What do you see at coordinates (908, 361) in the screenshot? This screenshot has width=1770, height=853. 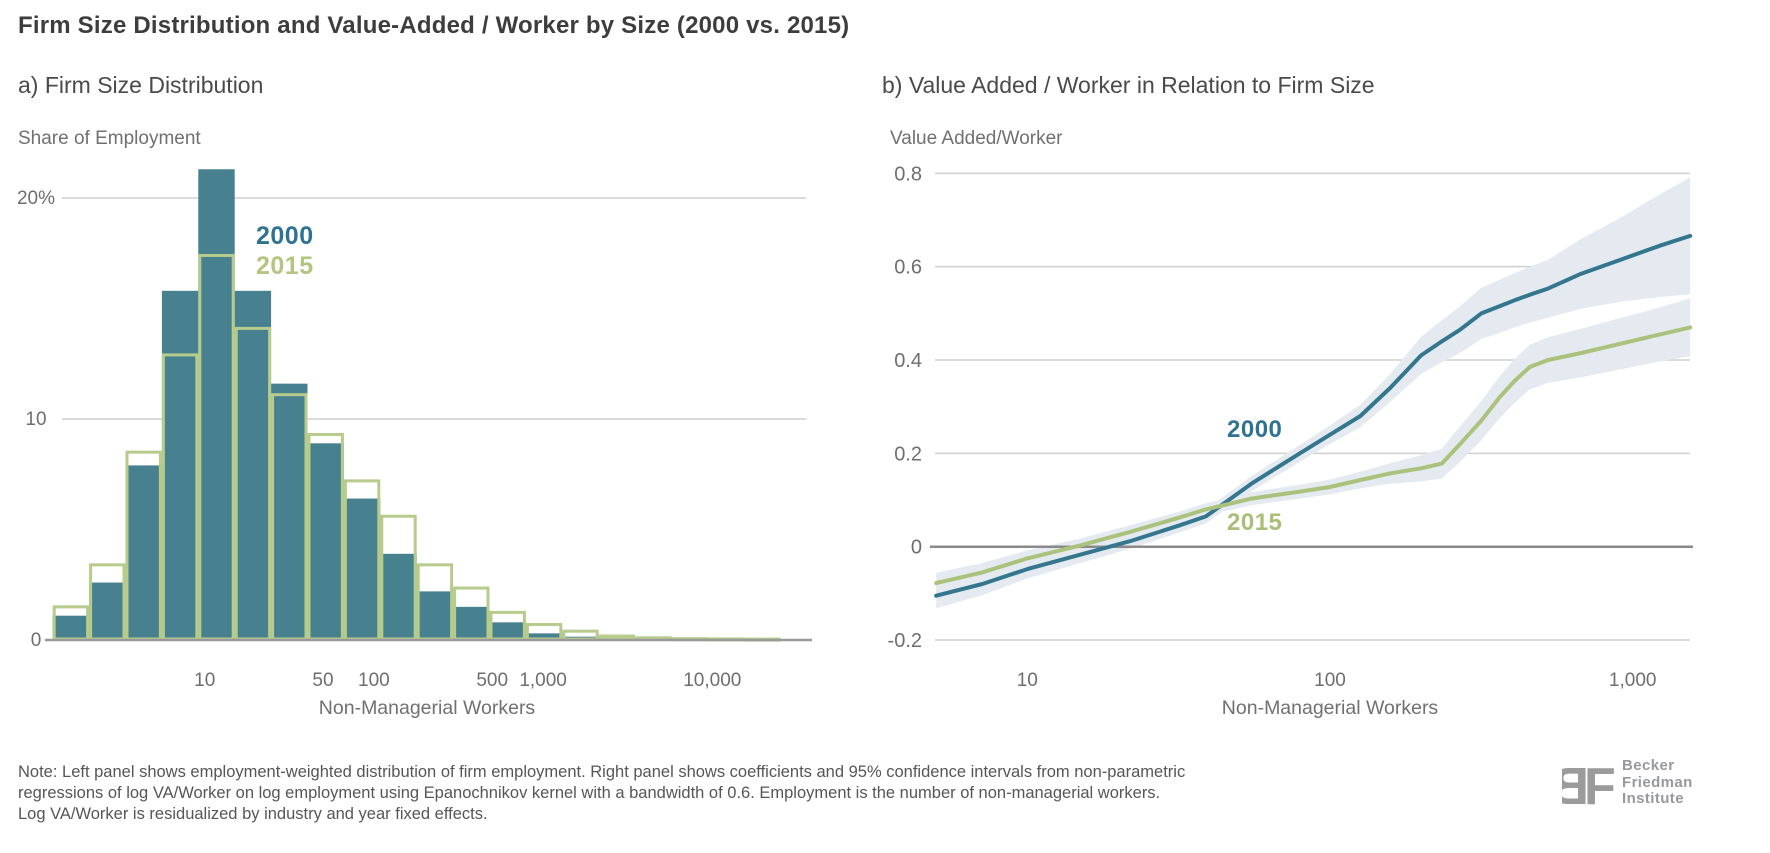 I see `svg-text: 0.4` at bounding box center [908, 361].